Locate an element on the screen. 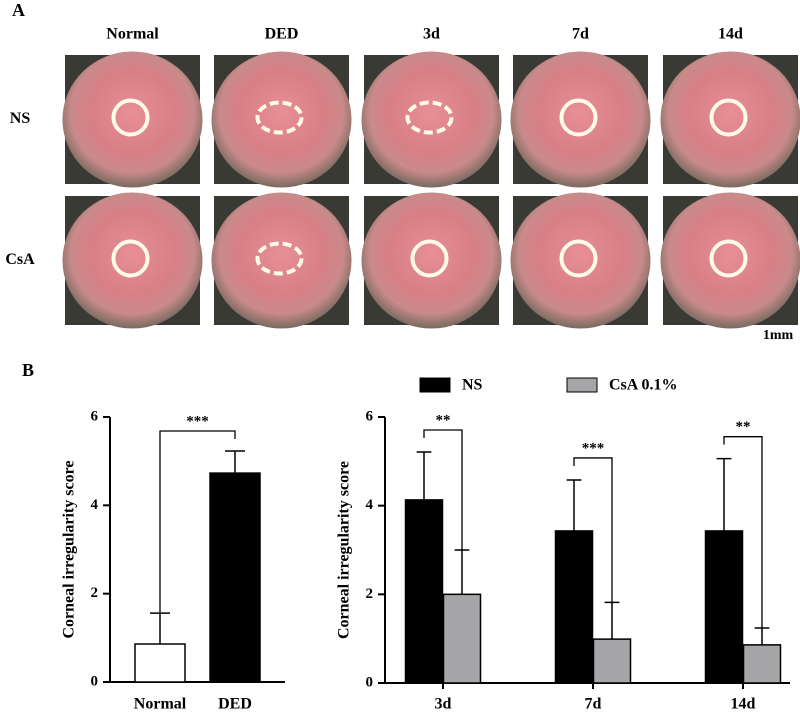 This screenshot has height=715, width=800. row-label: CsA is located at coordinates (20, 259).